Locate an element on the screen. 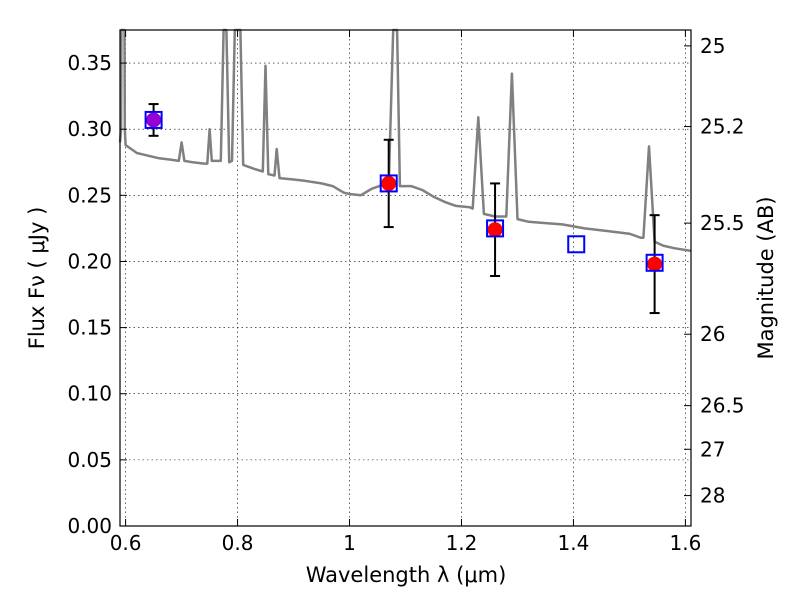 This screenshot has height=600, width=800. y2-axis-label: Magnitude (AB) is located at coordinates (766, 277).